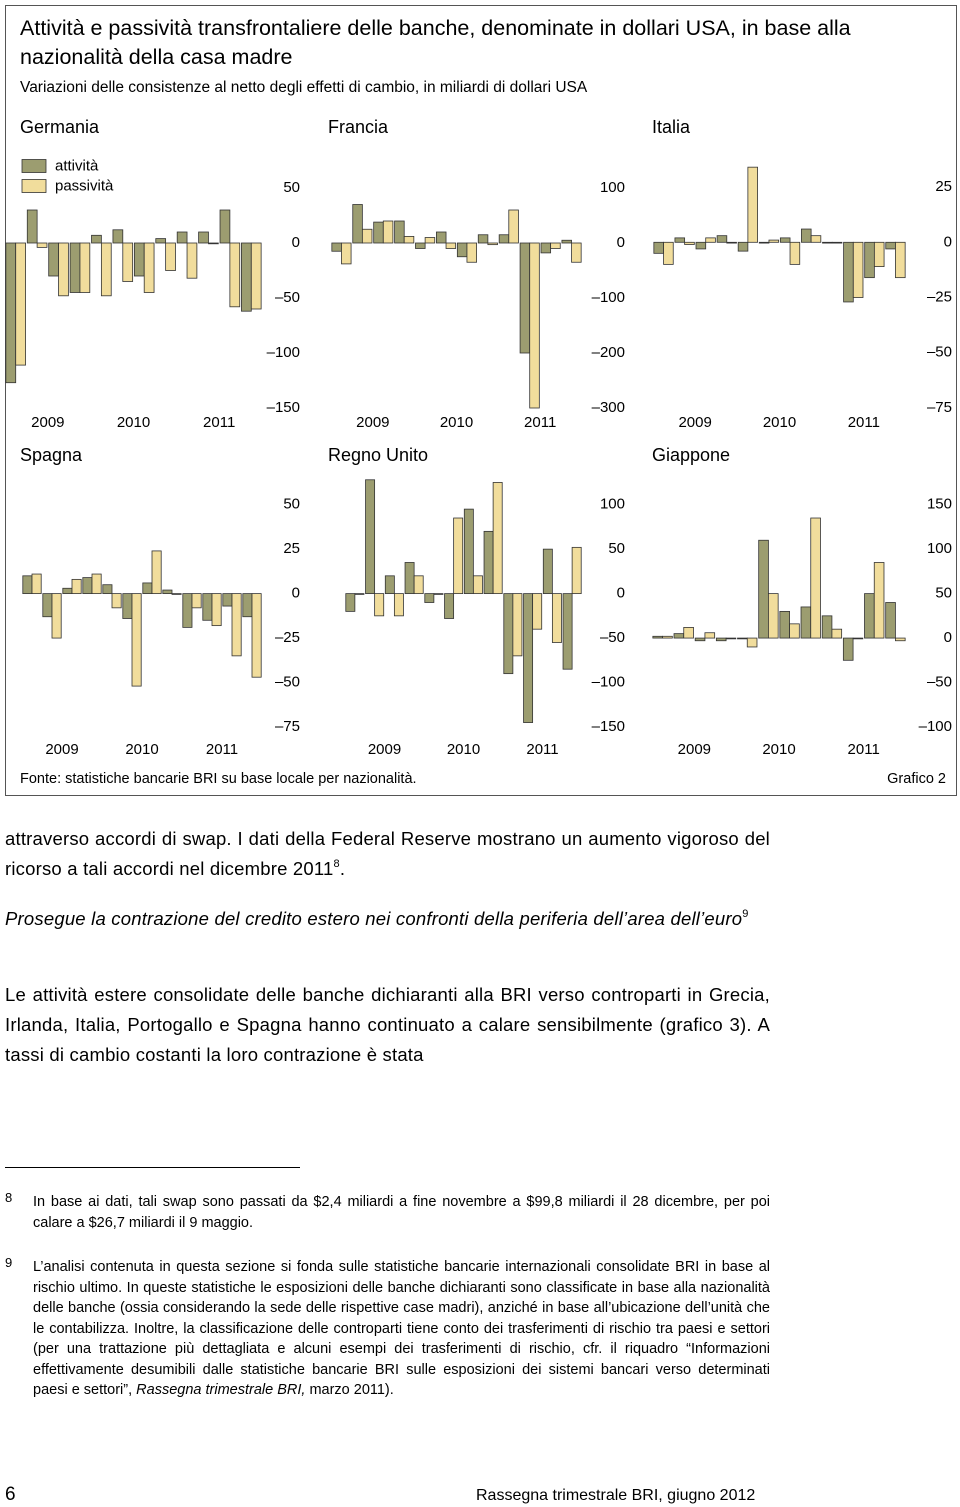 This screenshot has width=960, height=1507. Describe the element at coordinates (221, 1390) in the screenshot. I see `footnote-italic: Rassegna trimestrale BRI,` at that location.